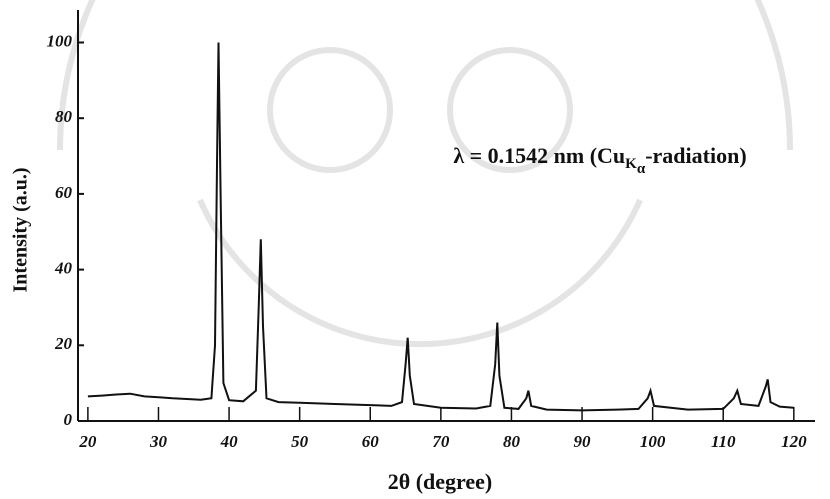  Describe the element at coordinates (64, 192) in the screenshot. I see `y-tick-label: 60` at that location.